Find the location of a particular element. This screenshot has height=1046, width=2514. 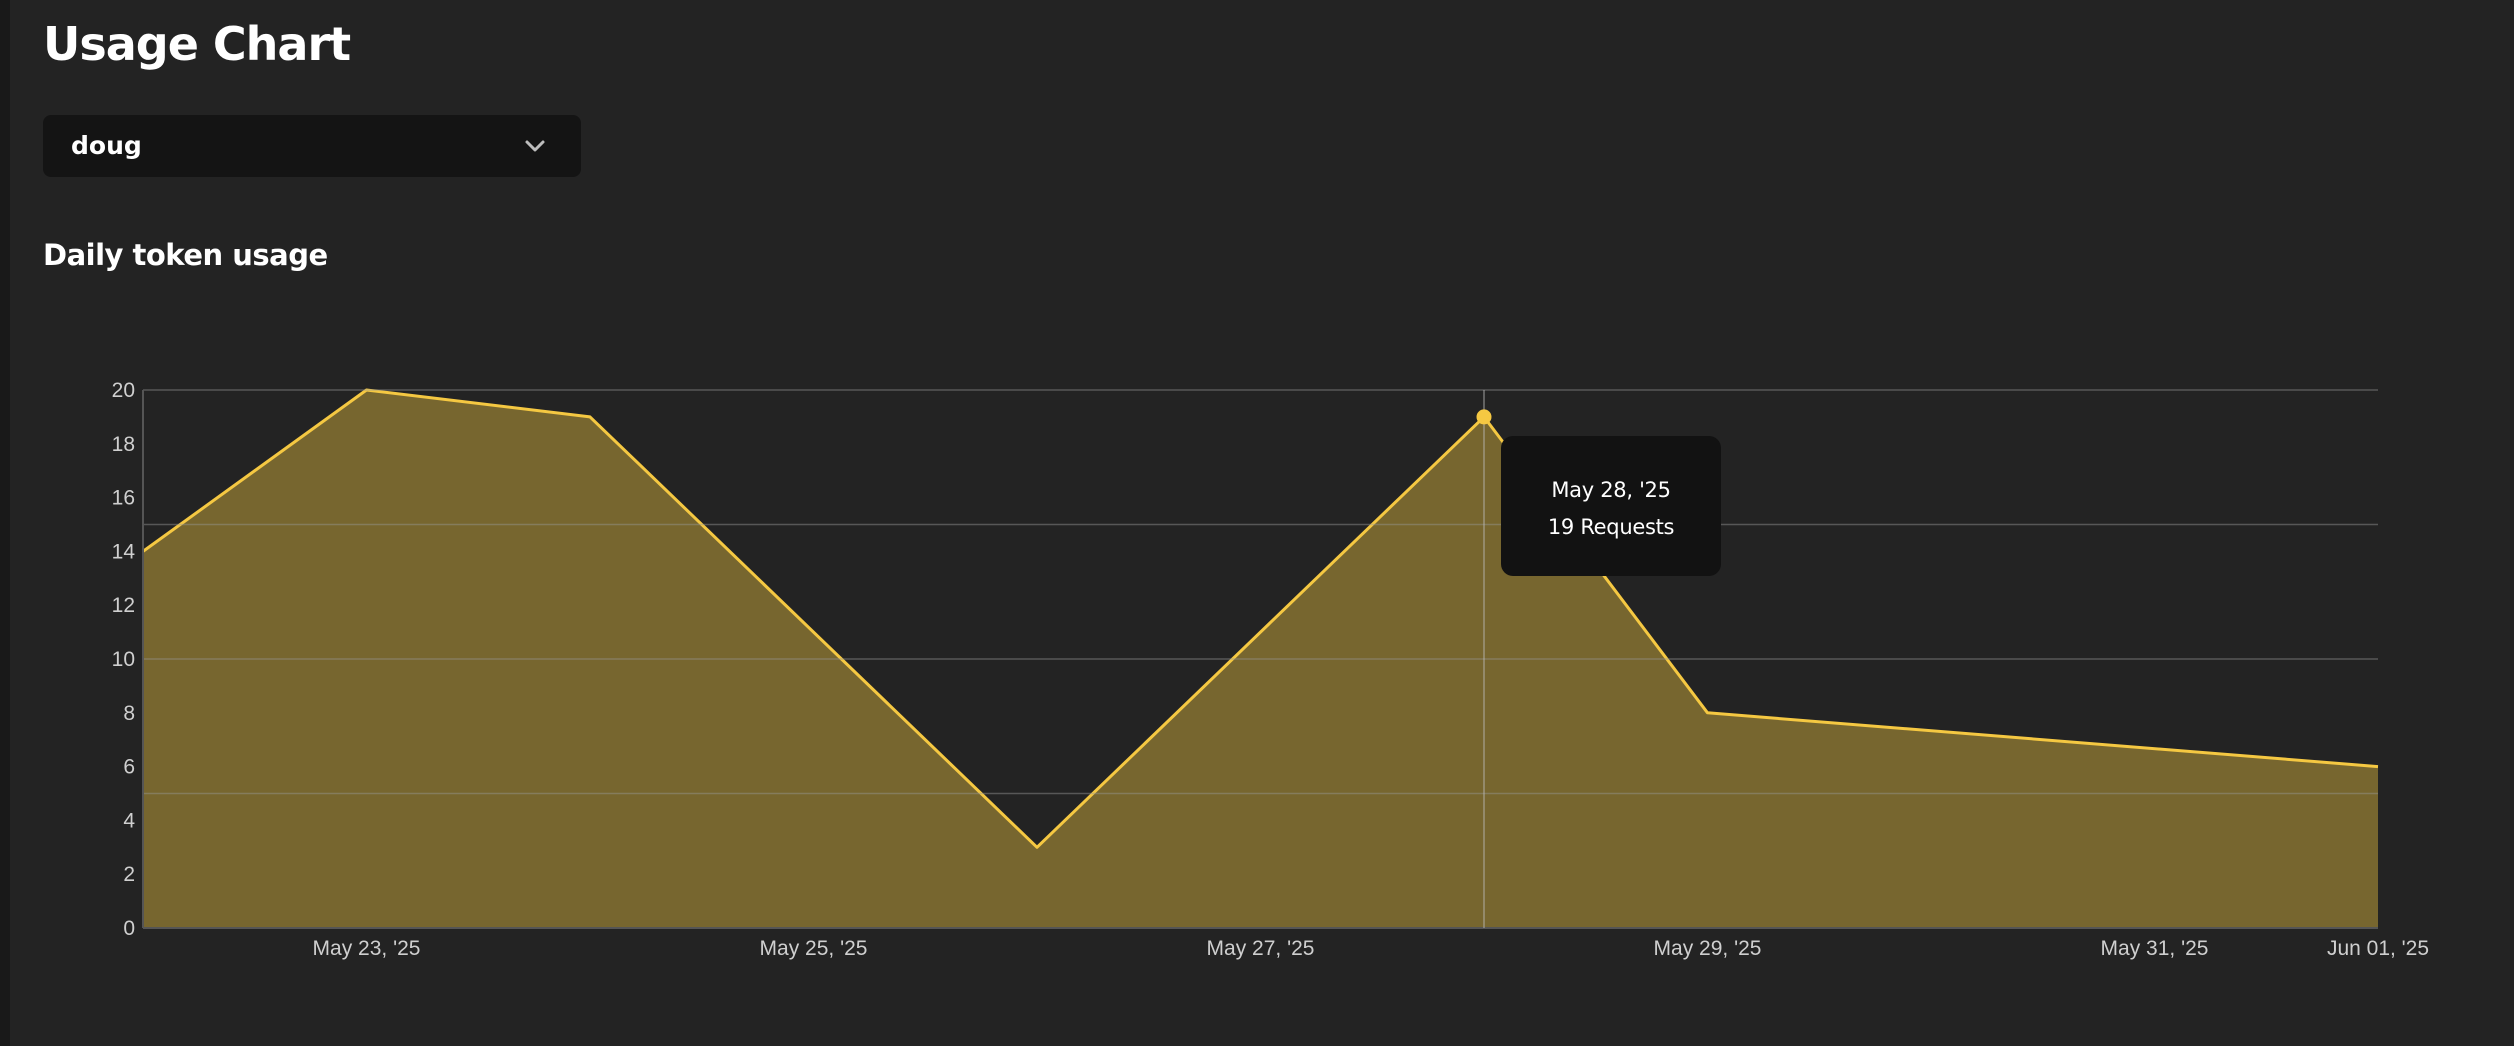

x-tick-label-4: May 31, '25 is located at coordinates (2155, 948).